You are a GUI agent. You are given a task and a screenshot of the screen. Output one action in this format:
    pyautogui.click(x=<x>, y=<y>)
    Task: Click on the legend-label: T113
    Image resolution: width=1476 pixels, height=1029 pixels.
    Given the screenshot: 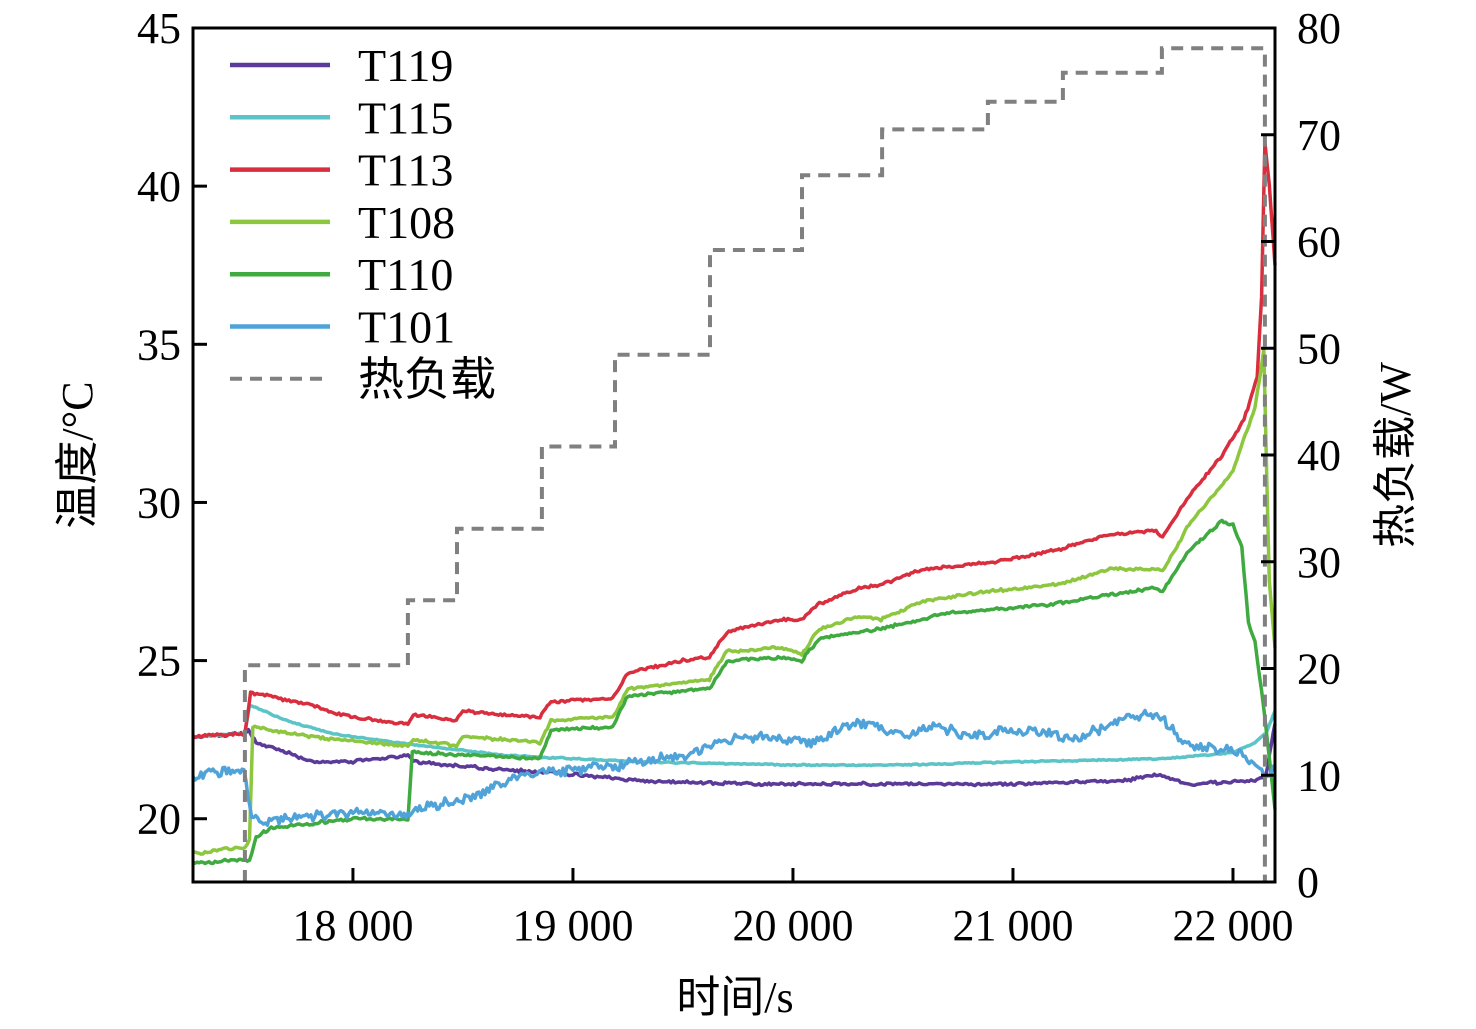 What is the action you would take?
    pyautogui.click(x=405, y=170)
    